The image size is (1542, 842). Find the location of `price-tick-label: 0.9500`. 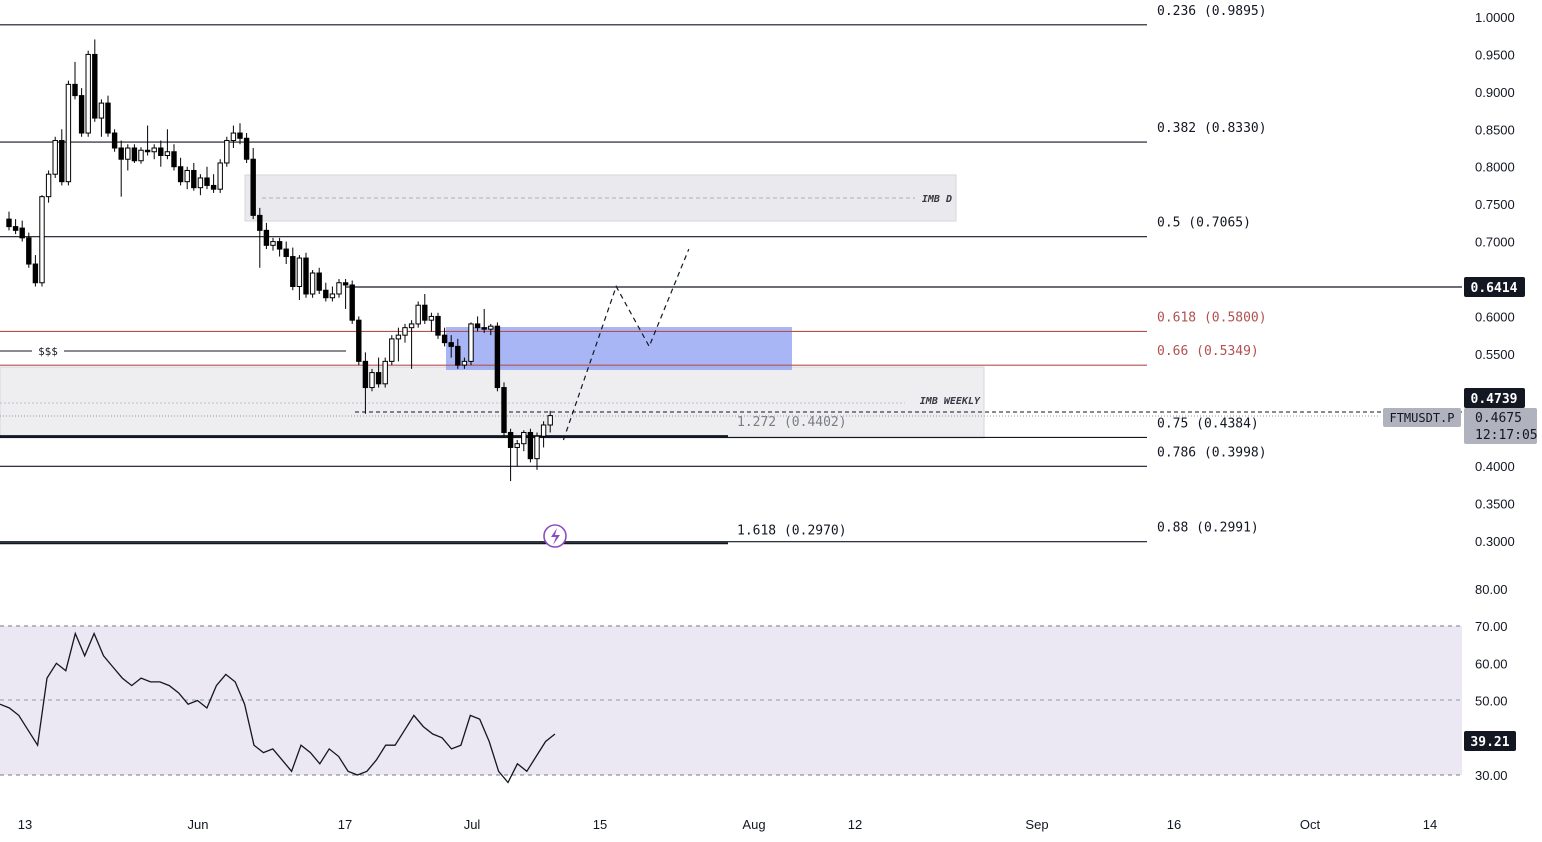

price-tick-label: 0.9500 is located at coordinates (1495, 54).